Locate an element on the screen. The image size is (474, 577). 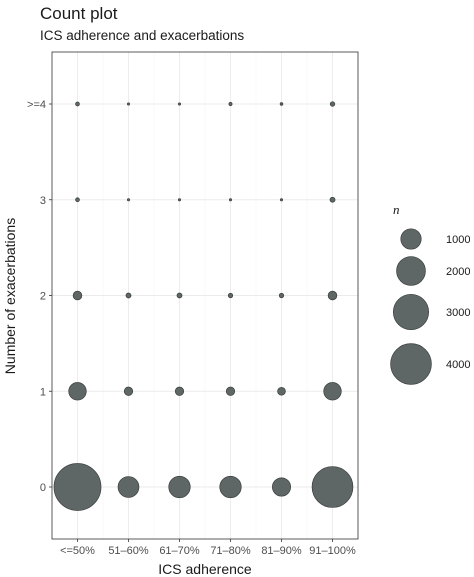
size-legend: n 1000 2000 3000 4000 is located at coordinates (430, 293).